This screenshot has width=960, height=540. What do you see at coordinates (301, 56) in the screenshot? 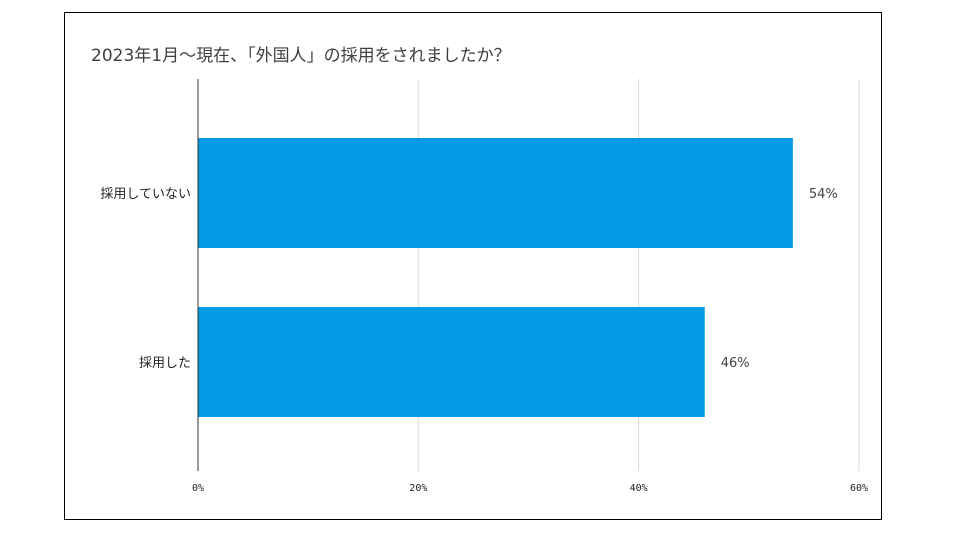
I see `chart-title: 2023年1月～現在、「外国人」の採用をされましたか？` at bounding box center [301, 56].